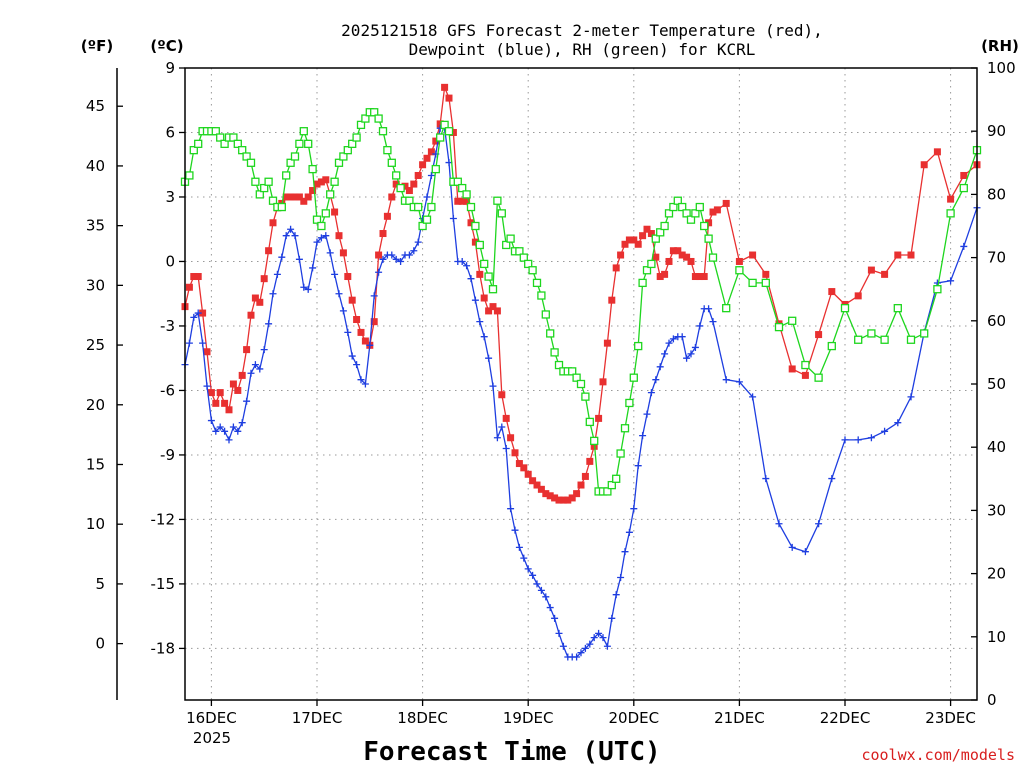 The width and height of the screenshot is (1024, 768). Describe the element at coordinates (95, 166) in the screenshot. I see `fahrenheit-tick-label: 40` at that location.